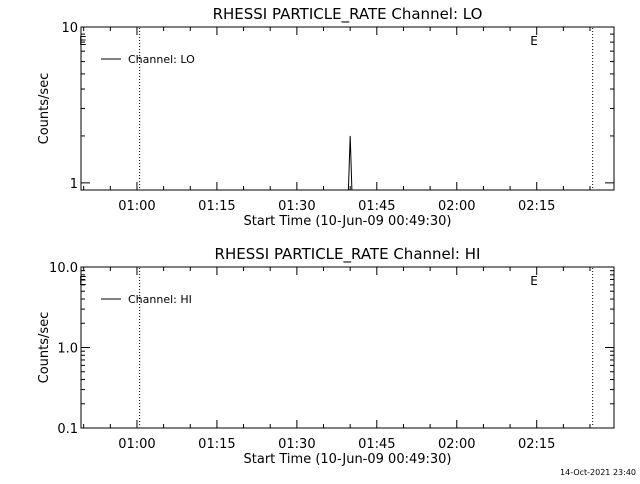  Describe the element at coordinates (69, 28) in the screenshot. I see `y-tick-label: 10` at that location.